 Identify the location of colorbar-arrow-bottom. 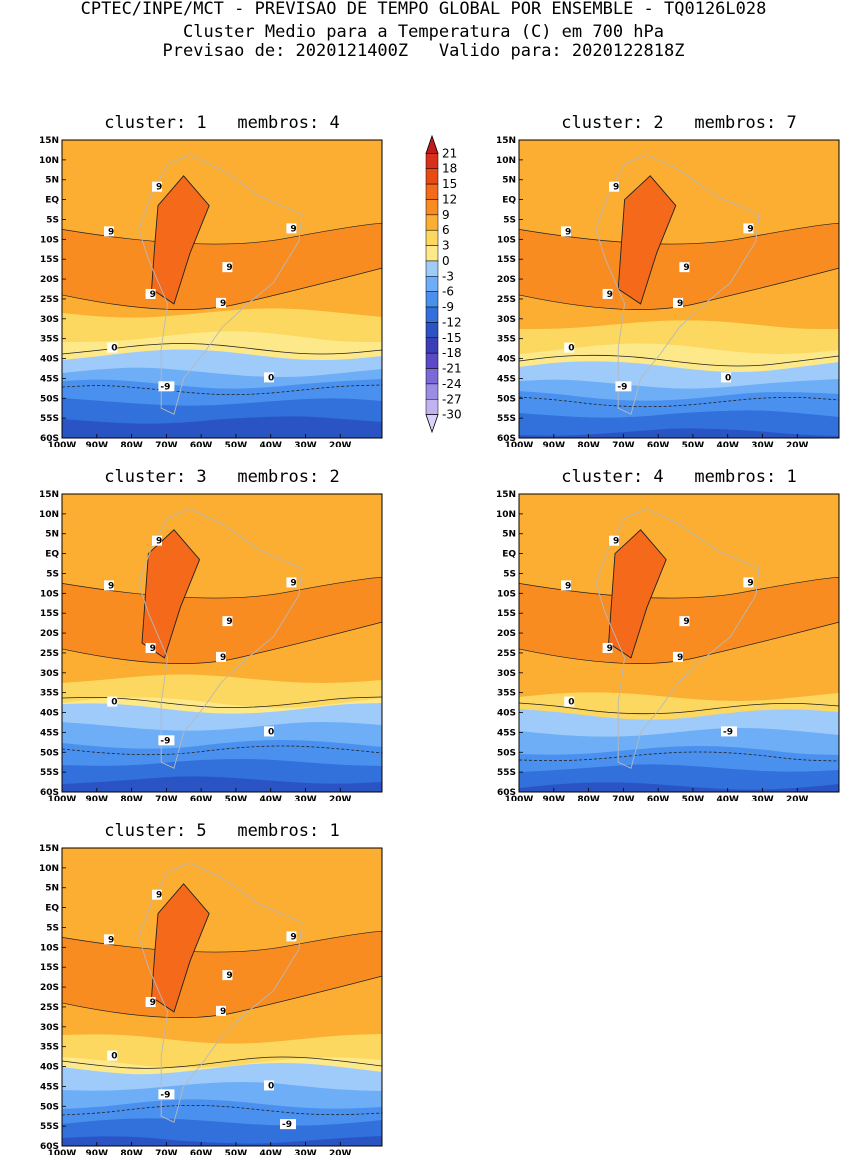
(432, 424).